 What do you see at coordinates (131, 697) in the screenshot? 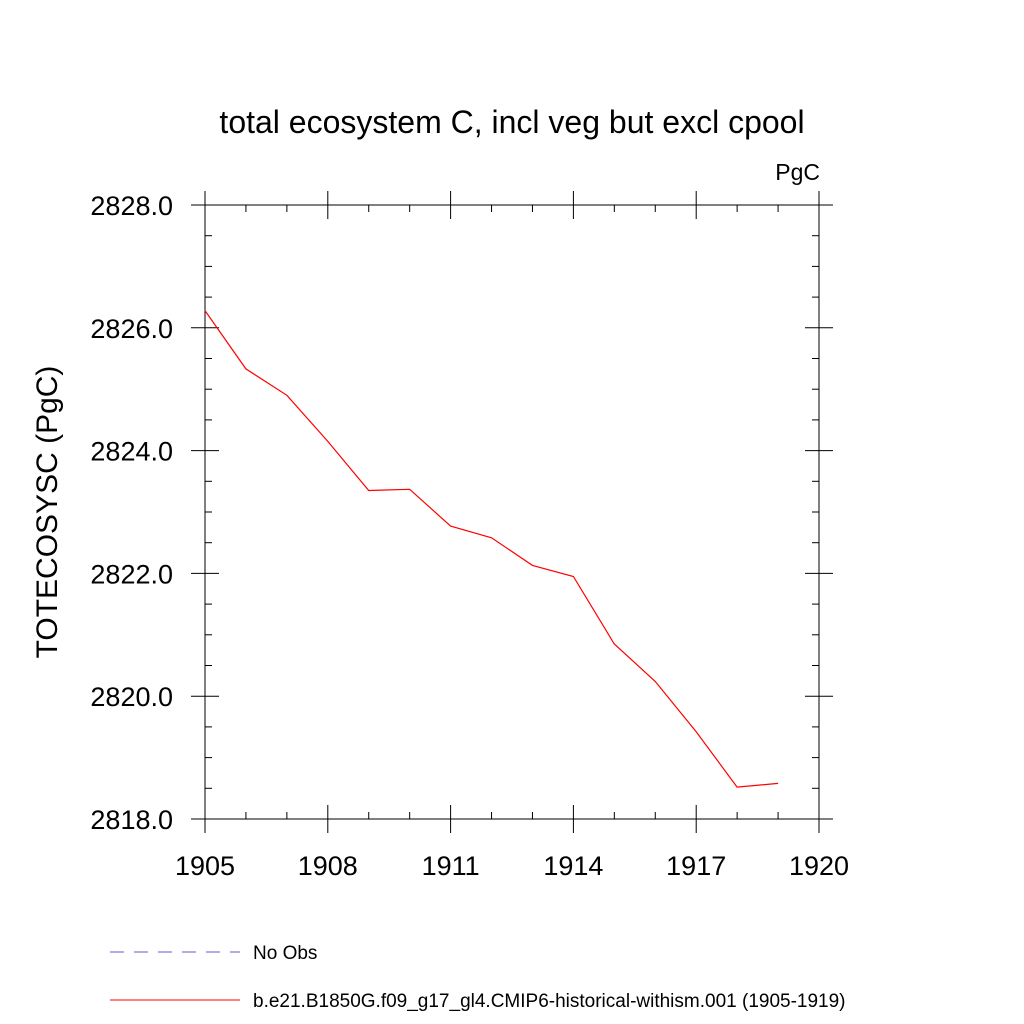
I see `y-tick-label: 2820.0` at bounding box center [131, 697].